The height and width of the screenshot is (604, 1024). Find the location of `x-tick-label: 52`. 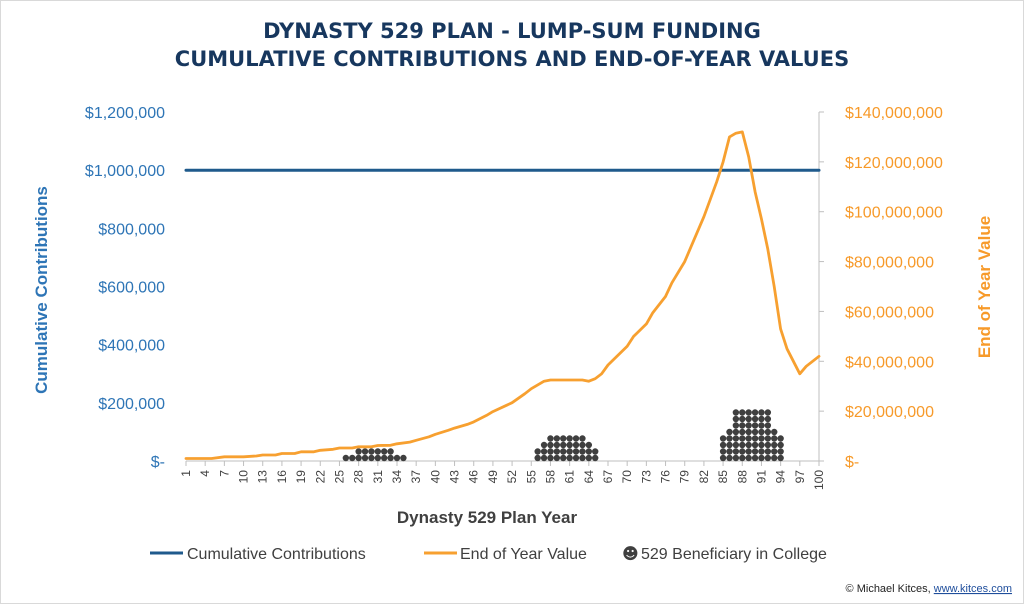

x-tick-label: 52 is located at coordinates (512, 477).